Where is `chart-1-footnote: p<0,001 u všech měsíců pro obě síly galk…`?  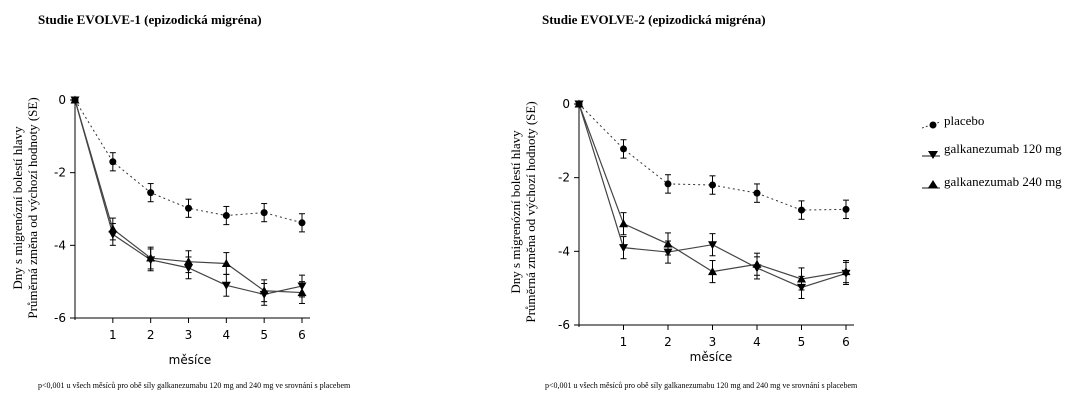 chart-1-footnote: p<0,001 u všech měsíců pro obě síly galk… is located at coordinates (194, 385).